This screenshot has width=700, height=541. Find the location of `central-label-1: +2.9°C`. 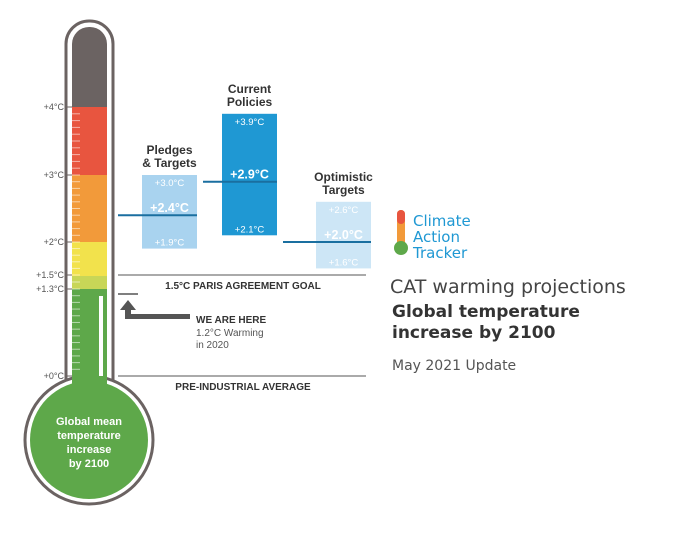

central-label-1: +2.9°C is located at coordinates (249, 175).